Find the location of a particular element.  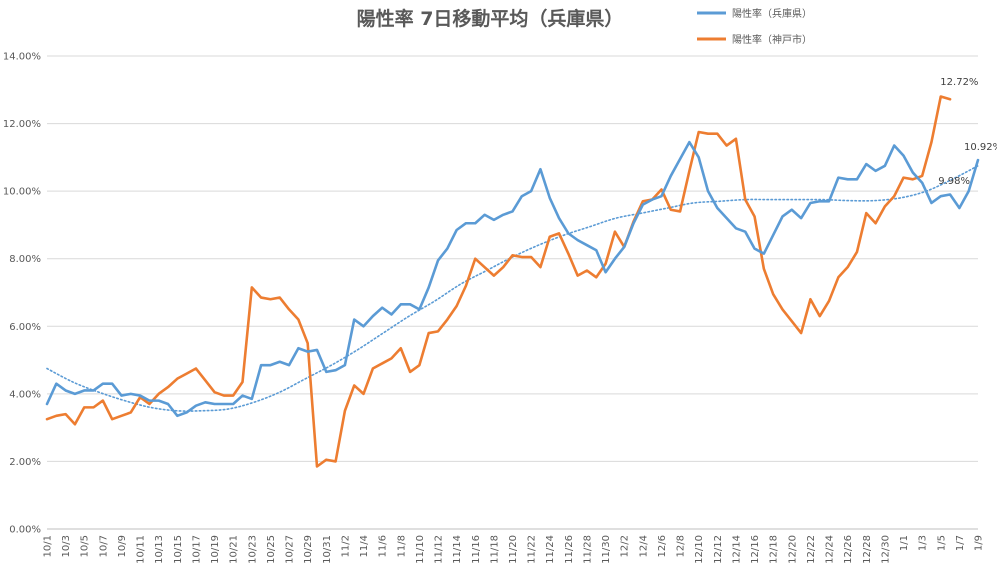

x-tick-label: 12/30 is located at coordinates (885, 549).